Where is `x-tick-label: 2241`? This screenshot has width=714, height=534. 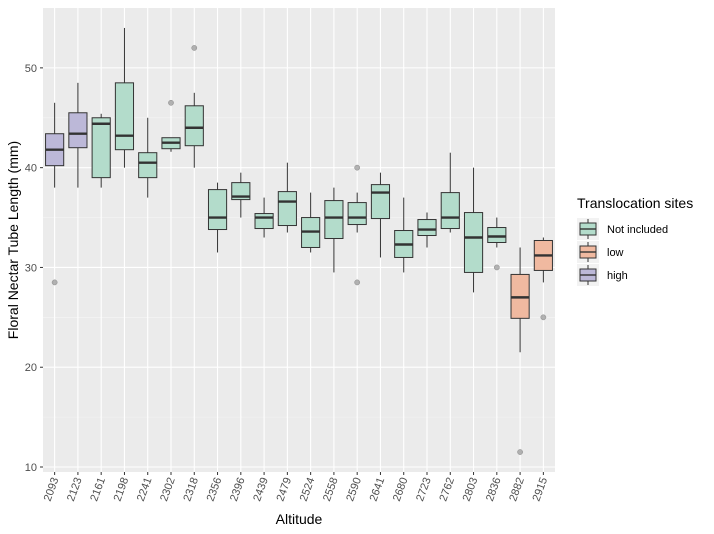 x-tick-label: 2241 is located at coordinates (145, 489).